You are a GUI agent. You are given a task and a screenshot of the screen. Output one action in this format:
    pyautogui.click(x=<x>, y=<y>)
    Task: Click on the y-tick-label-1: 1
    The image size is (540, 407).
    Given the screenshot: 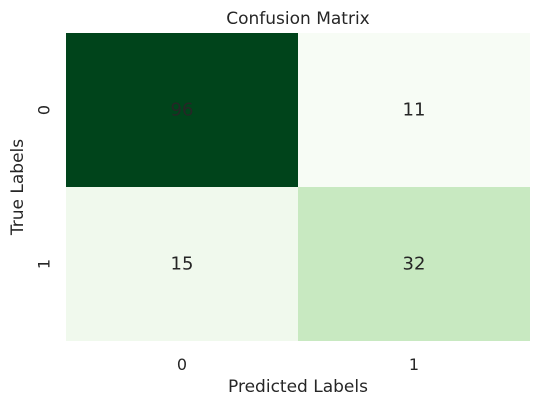 What is the action you would take?
    pyautogui.click(x=44, y=264)
    